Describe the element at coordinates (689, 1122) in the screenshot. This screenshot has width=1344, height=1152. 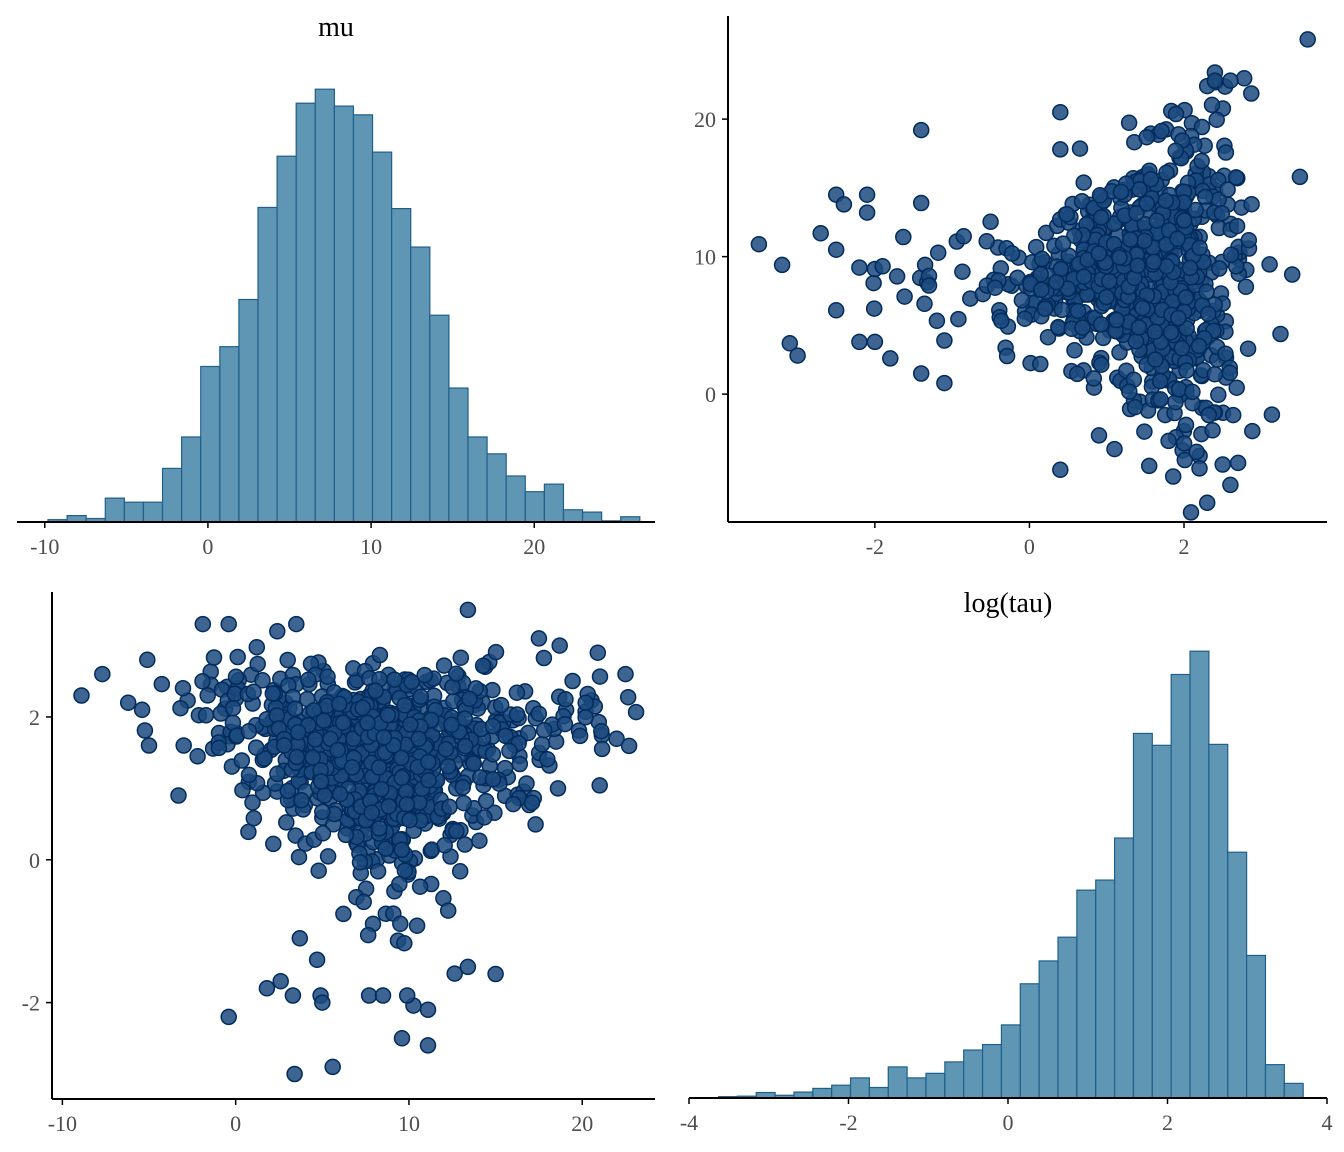
I see `x-tick-label: -4` at that location.